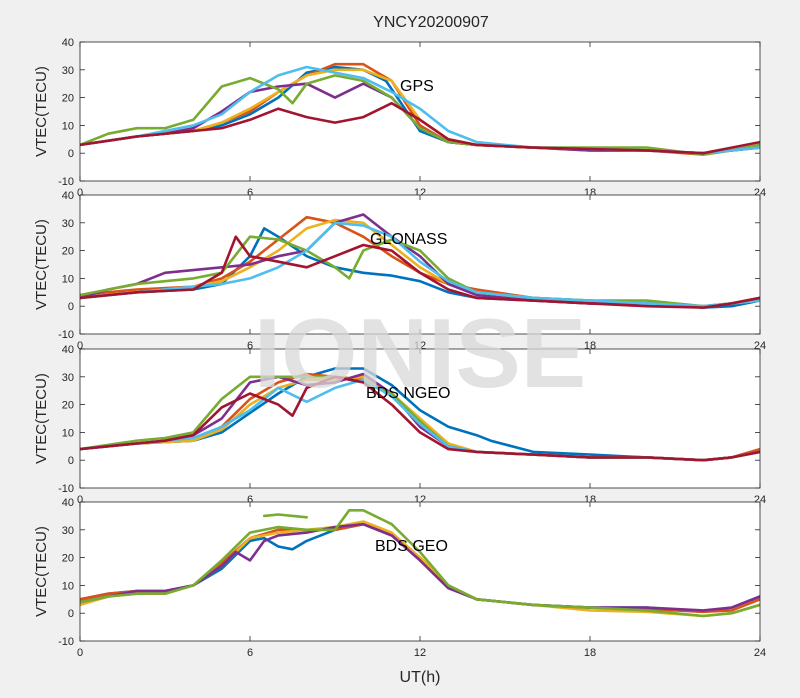 Image resolution: width=800 pixels, height=698 pixels. Describe the element at coordinates (408, 239) in the screenshot. I see `panel-label: GLONASS` at that location.